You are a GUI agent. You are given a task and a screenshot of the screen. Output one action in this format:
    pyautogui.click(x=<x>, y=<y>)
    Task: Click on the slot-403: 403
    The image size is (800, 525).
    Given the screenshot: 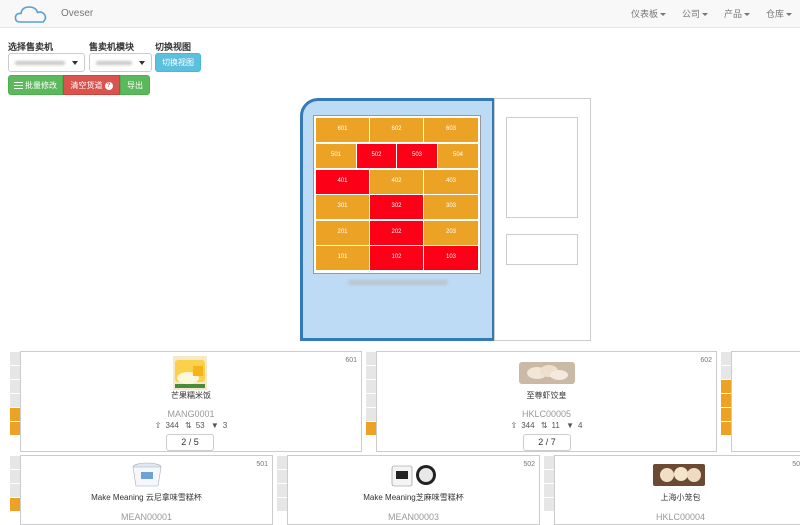 What is the action you would take?
    pyautogui.click(x=451, y=182)
    